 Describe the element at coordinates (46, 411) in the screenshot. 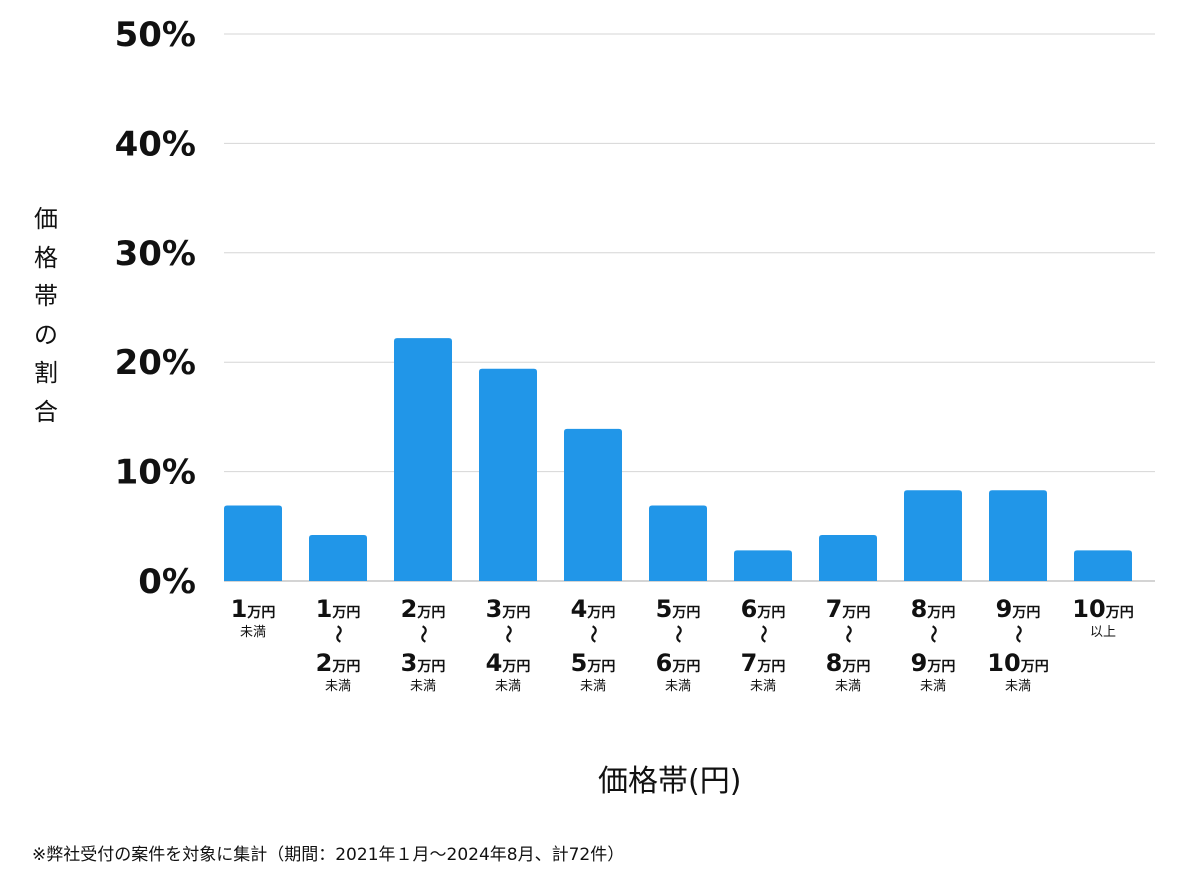

I see `y-axis-title-char: 合` at that location.